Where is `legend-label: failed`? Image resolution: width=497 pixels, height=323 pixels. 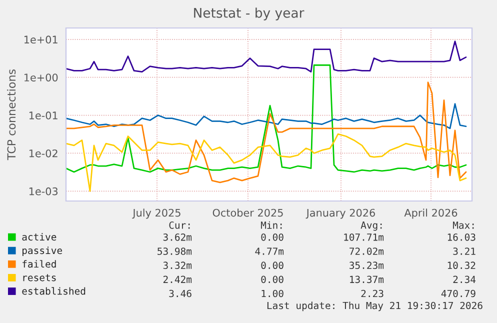 legend-label: failed is located at coordinates (39, 264).